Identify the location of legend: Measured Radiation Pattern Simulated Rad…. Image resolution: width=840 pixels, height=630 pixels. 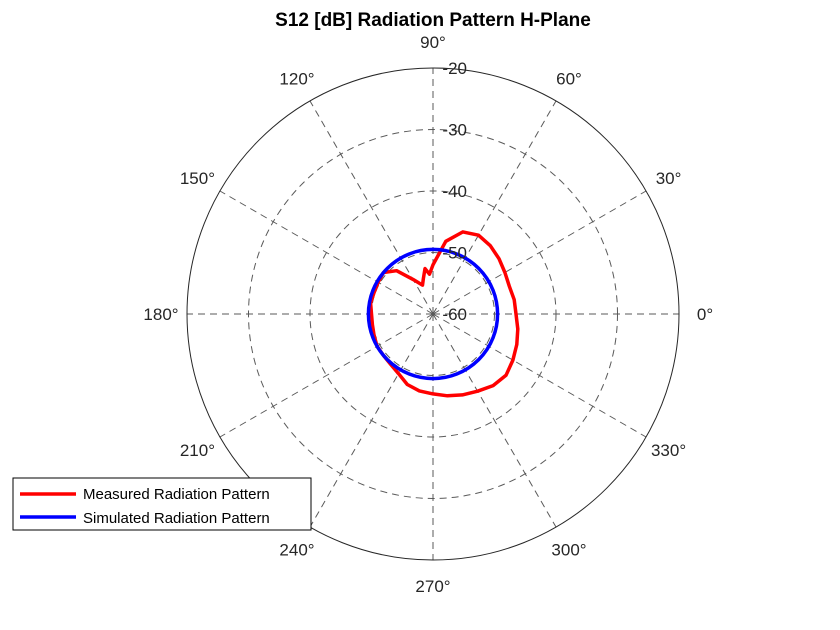
(162, 504).